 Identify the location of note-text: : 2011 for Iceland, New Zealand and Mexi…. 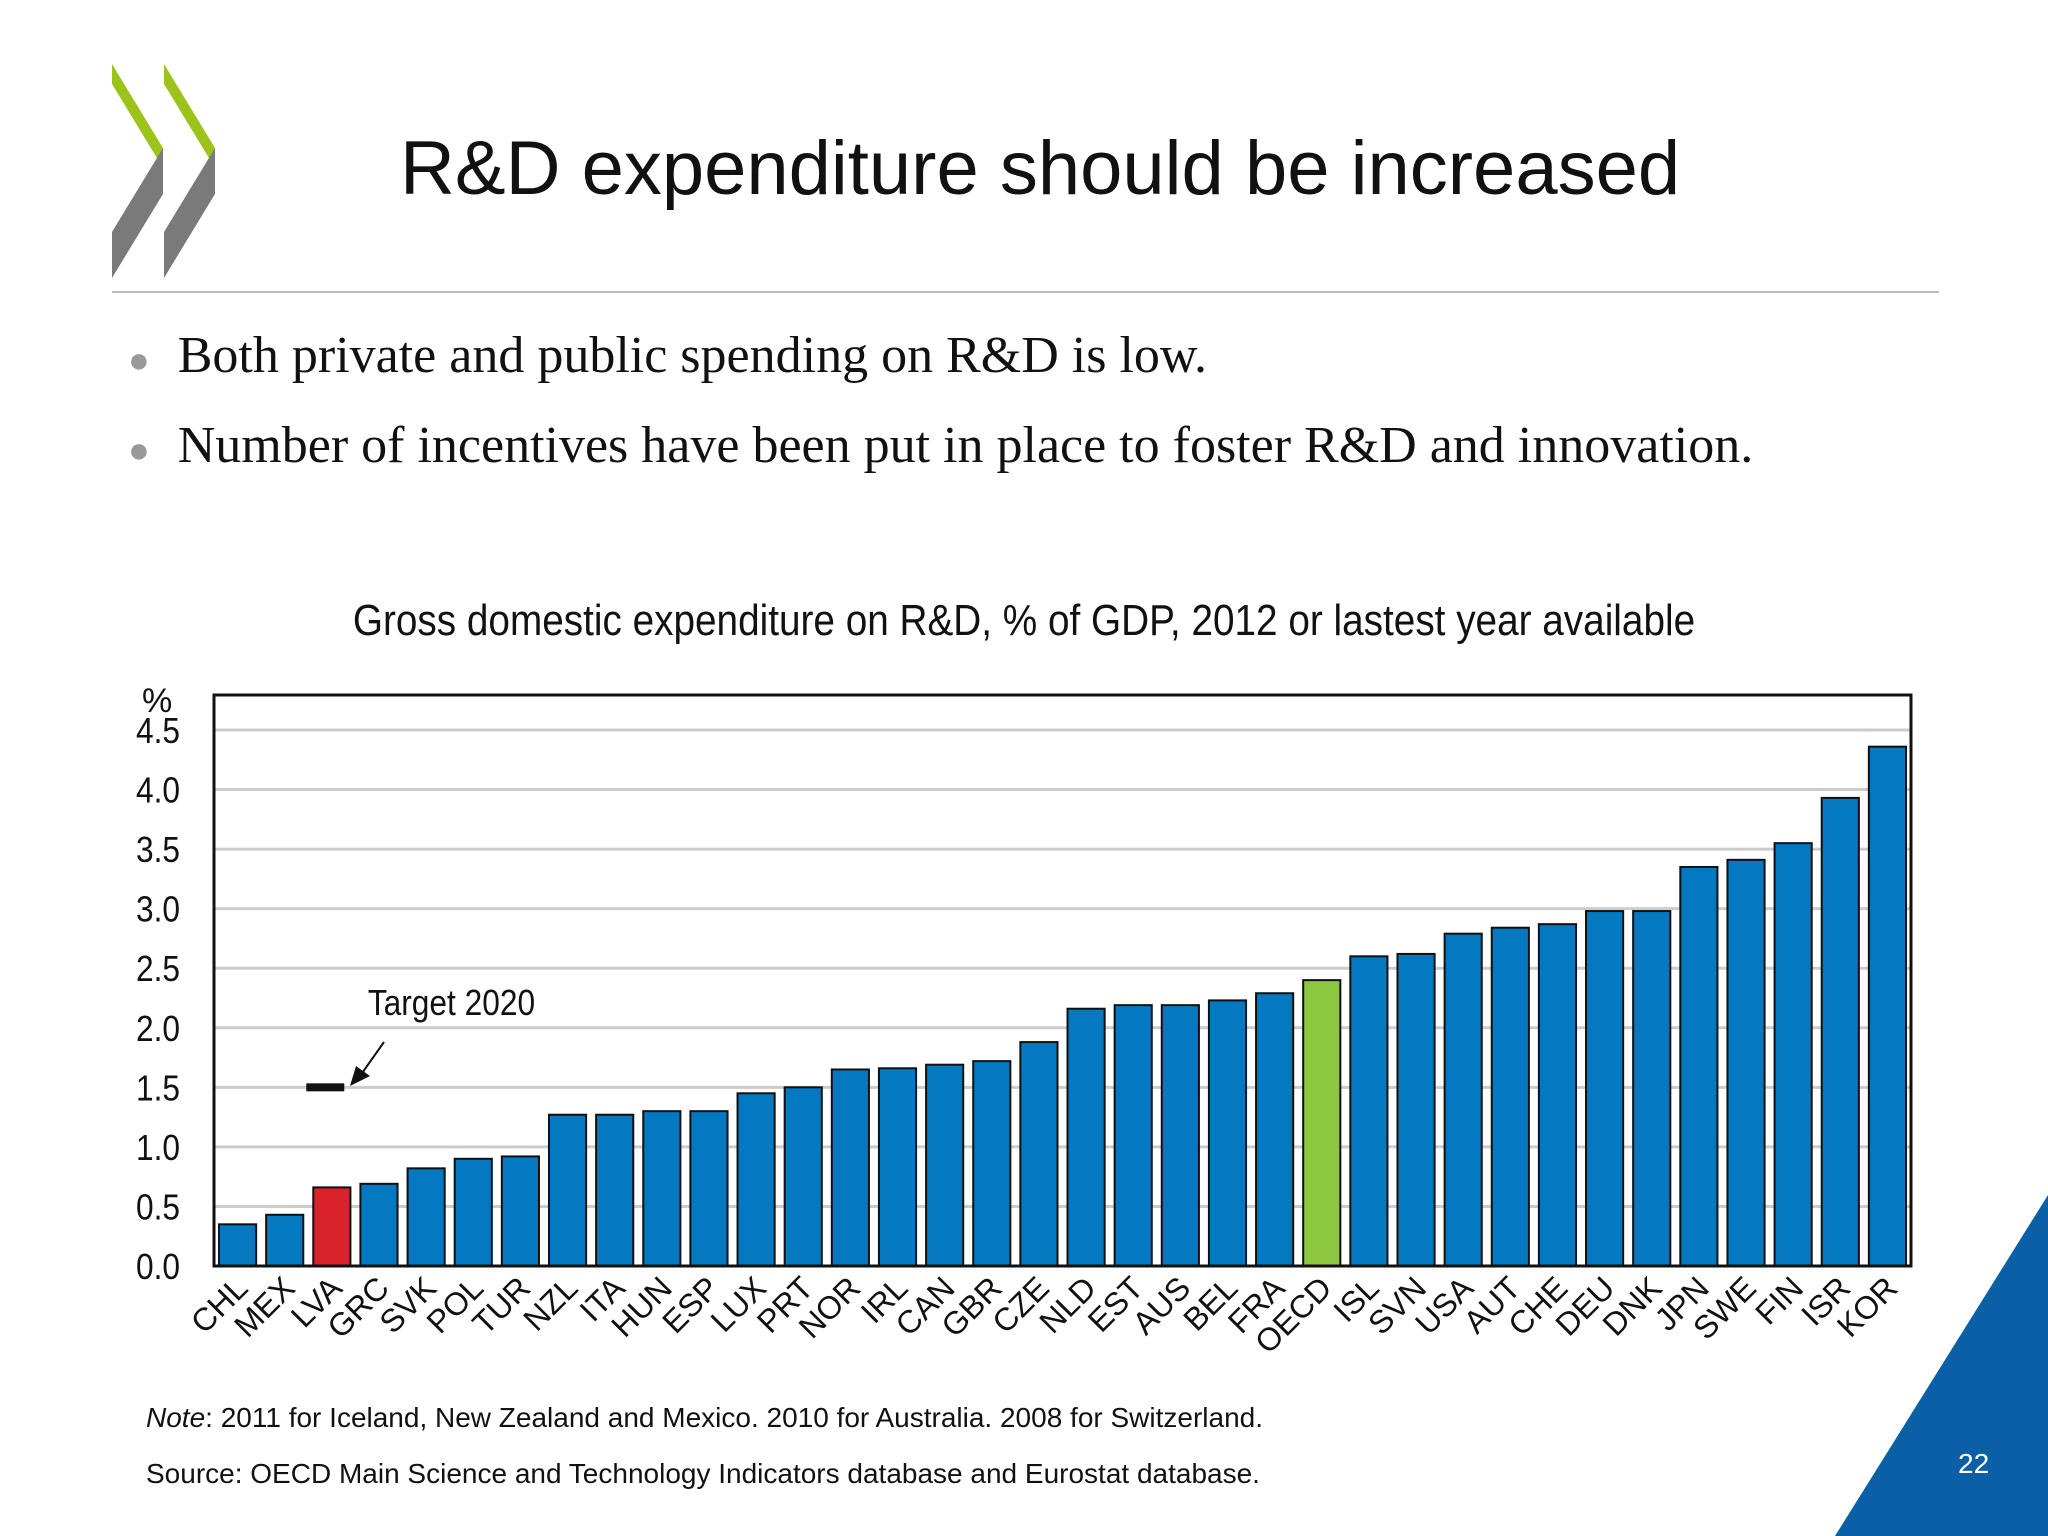
(734, 1417).